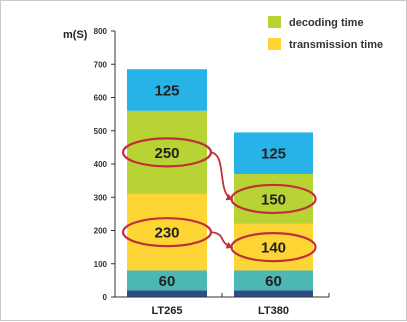 Image resolution: width=407 pixels, height=322 pixels. Describe the element at coordinates (273, 311) in the screenshot. I see `x-category-label: LT380` at that location.